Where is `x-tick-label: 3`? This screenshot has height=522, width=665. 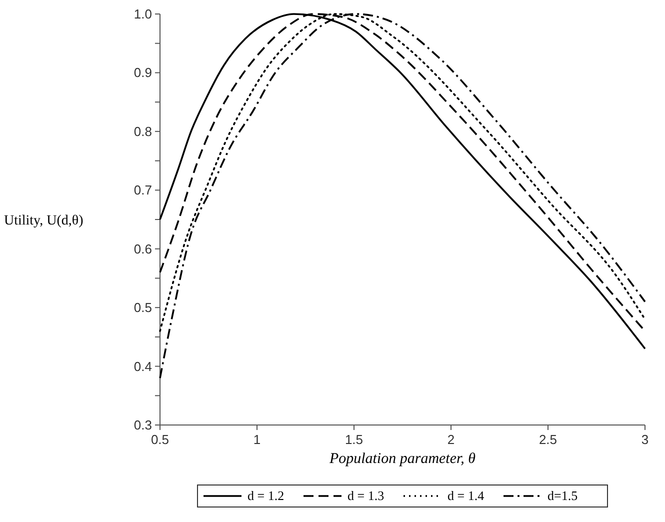
x-tick-label: 3 is located at coordinates (645, 439).